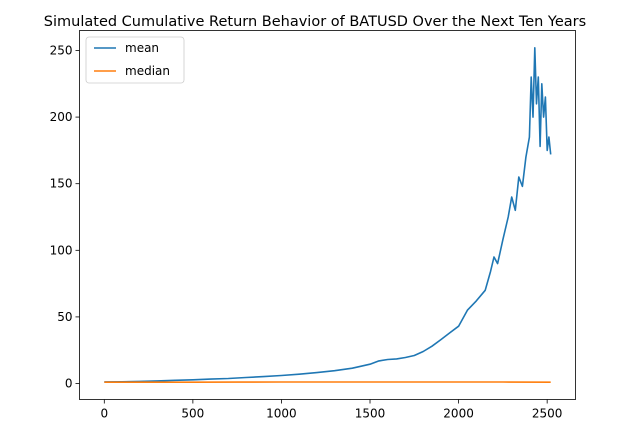 The width and height of the screenshot is (643, 433). What do you see at coordinates (61, 50) in the screenshot?
I see `y-tick-label: 250` at bounding box center [61, 50].